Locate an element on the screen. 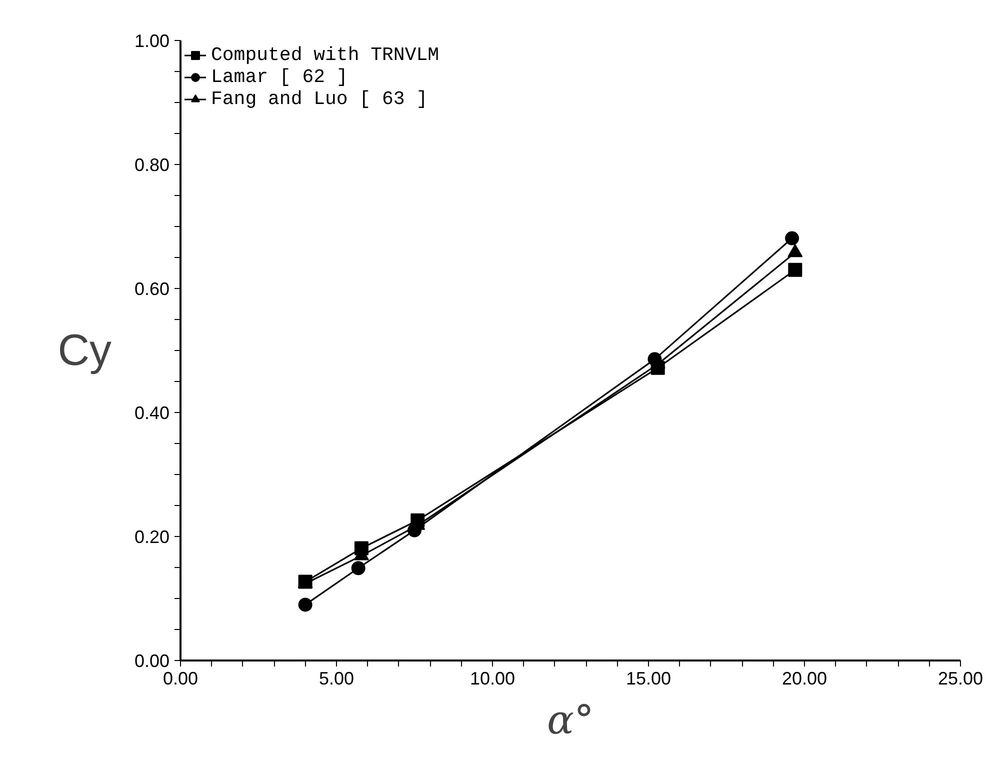 The height and width of the screenshot is (766, 998). y-axis-title: Cy is located at coordinates (85, 350).